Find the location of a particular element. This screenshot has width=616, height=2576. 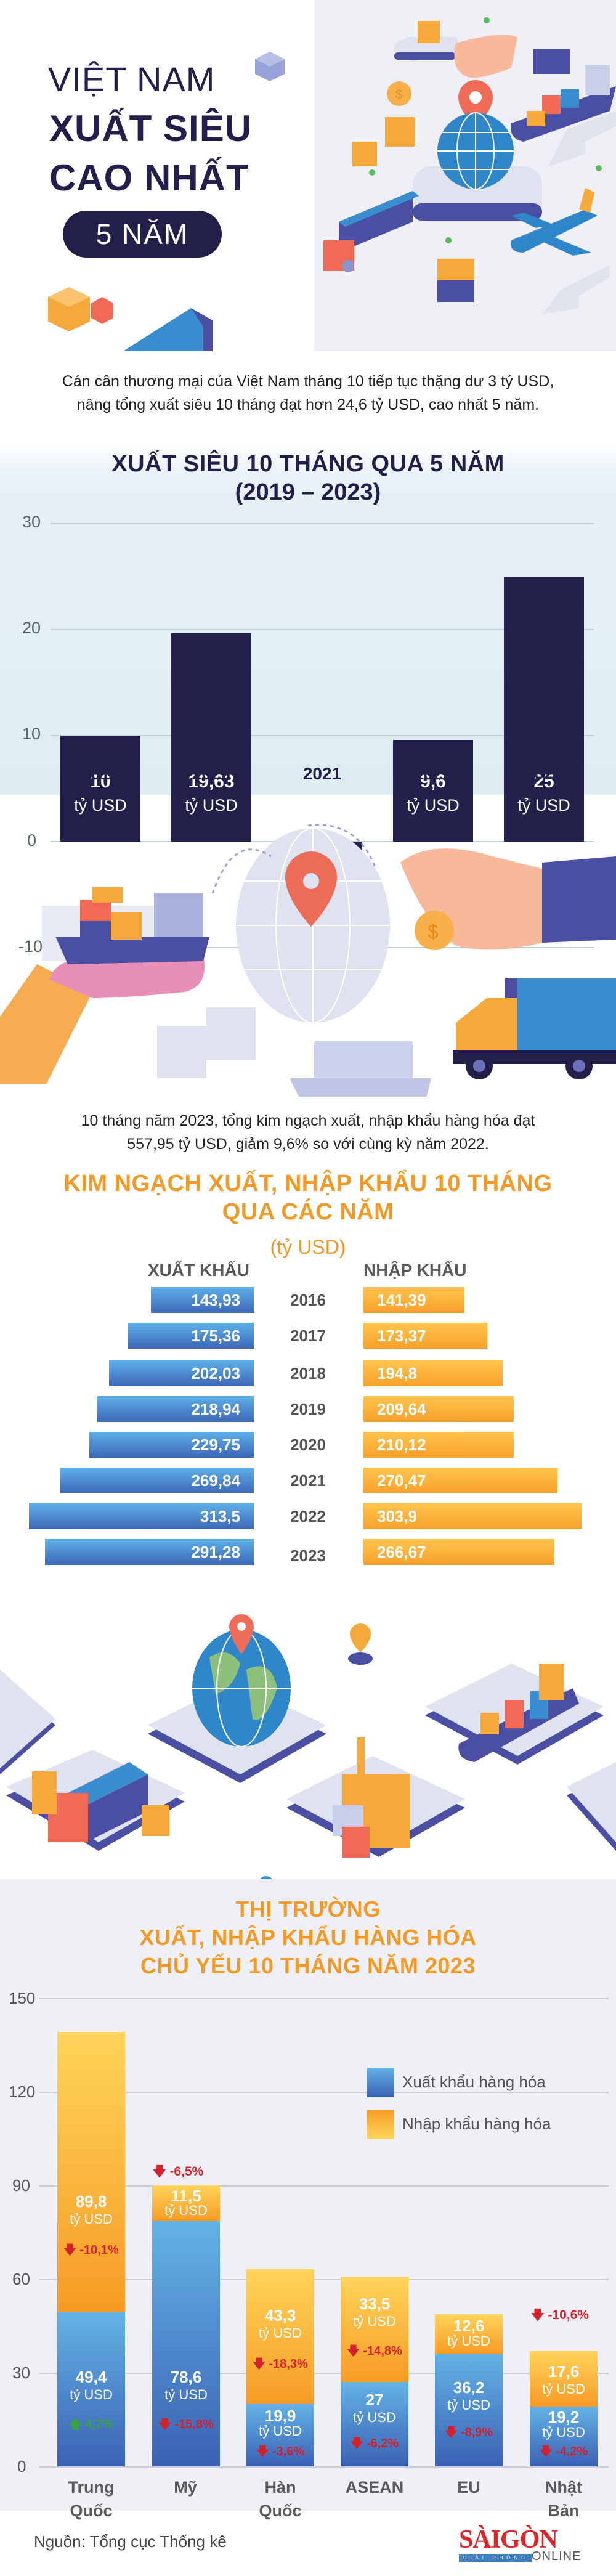

x-label-eu: EU is located at coordinates (468, 2487).